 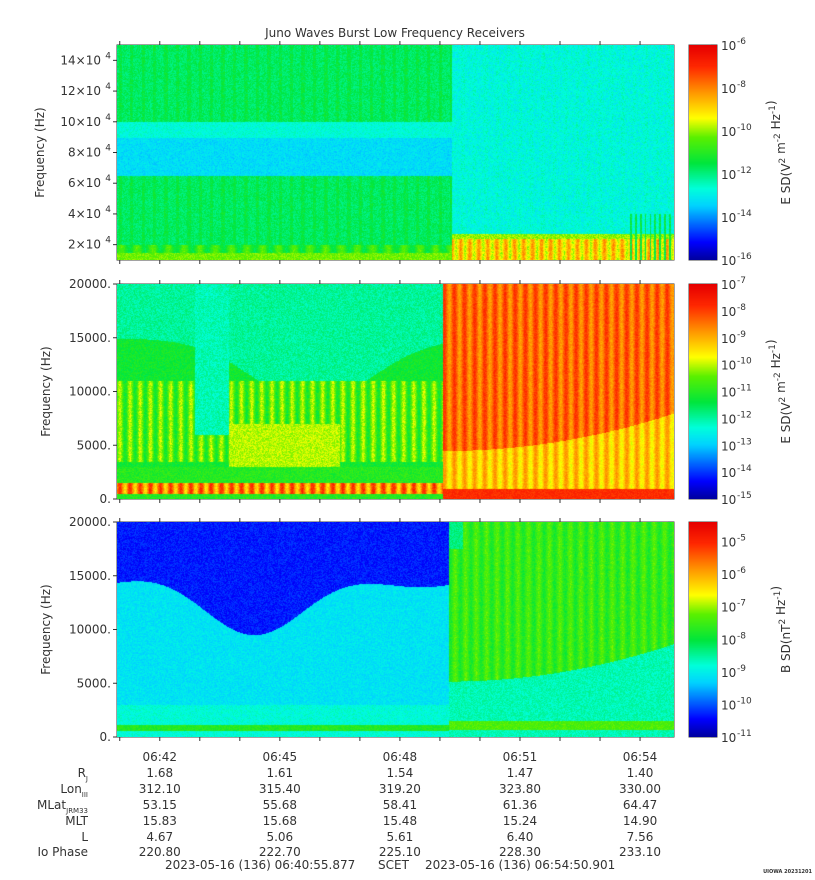 I want to click on y-tick-exp-1-6: 4, so click(x=108, y=56).